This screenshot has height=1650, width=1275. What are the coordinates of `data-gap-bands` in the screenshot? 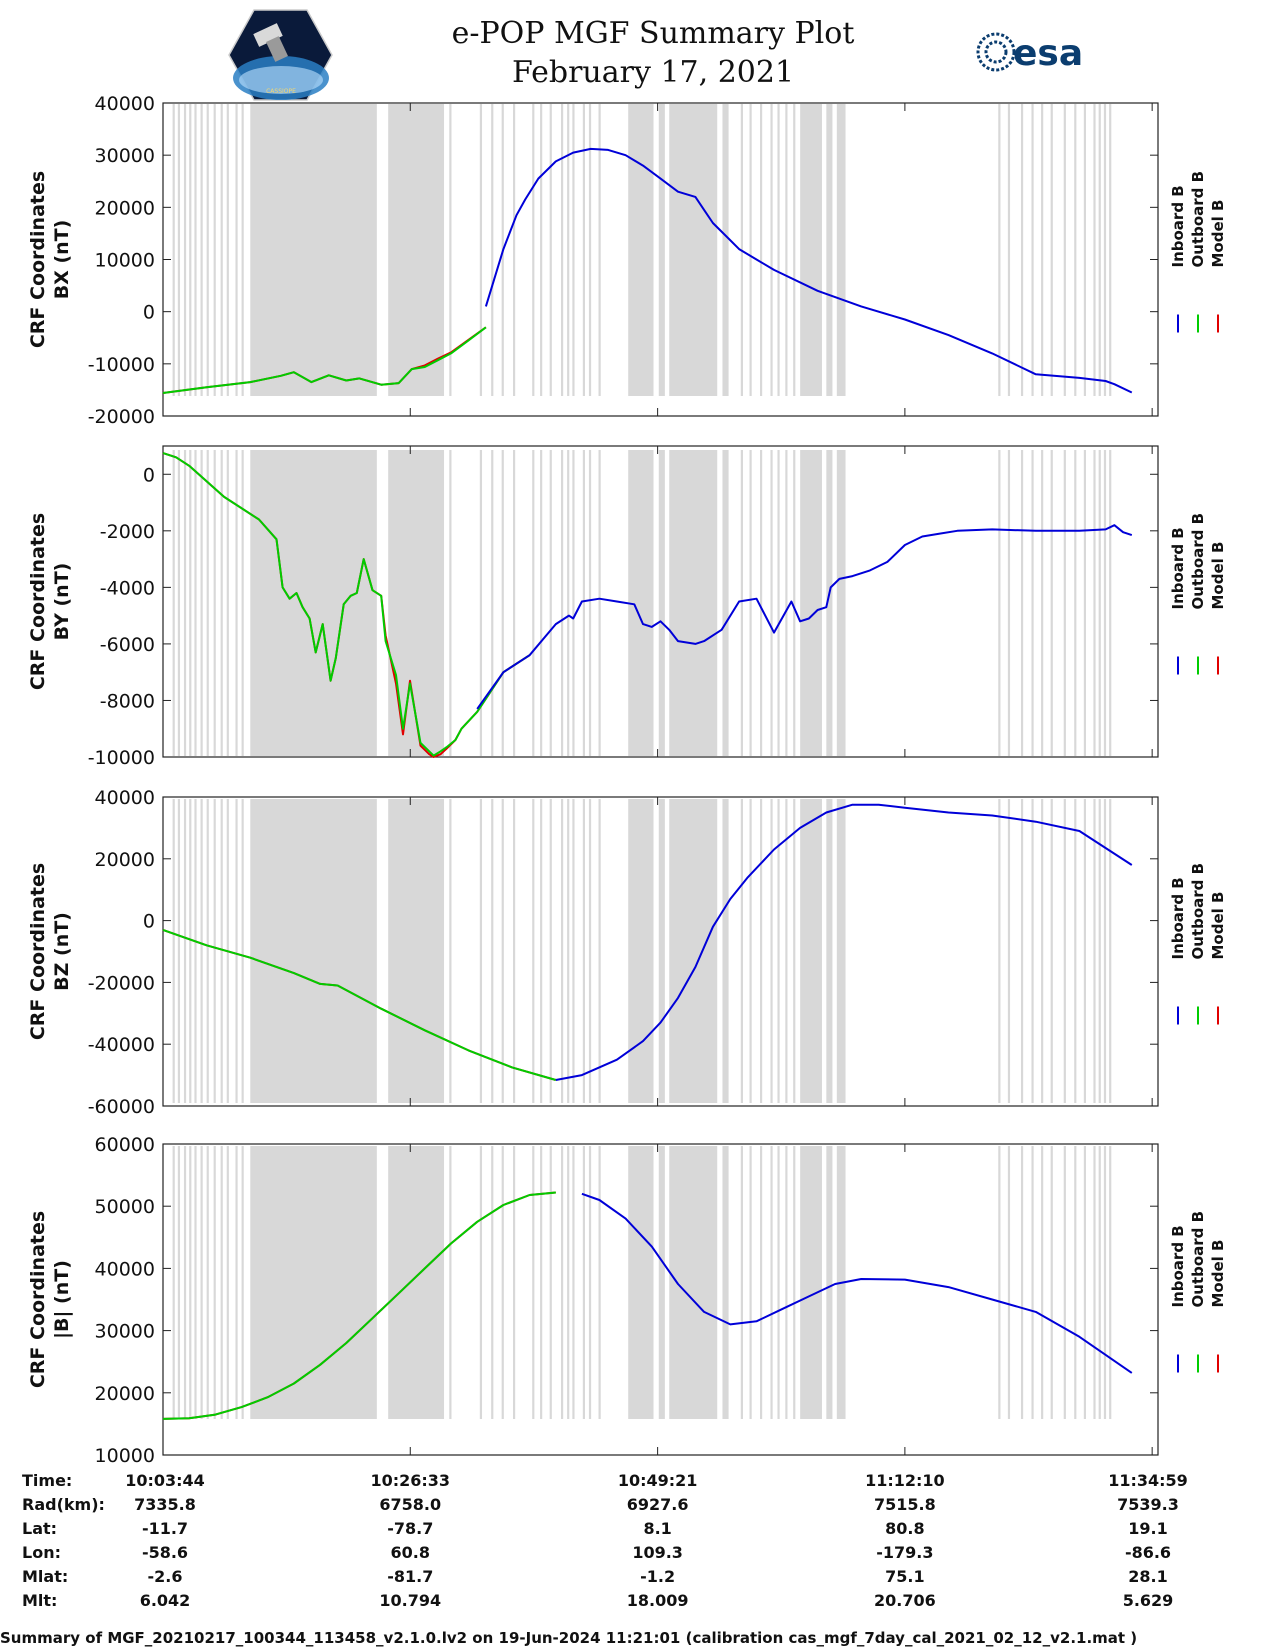 It's located at (642, 1282).